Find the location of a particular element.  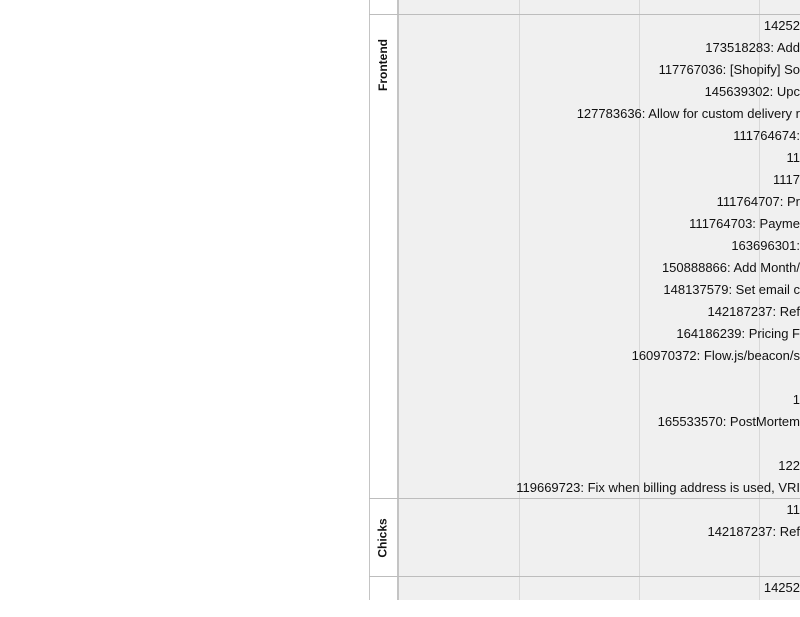

story-item: 173518283: Add is located at coordinates (752, 48).